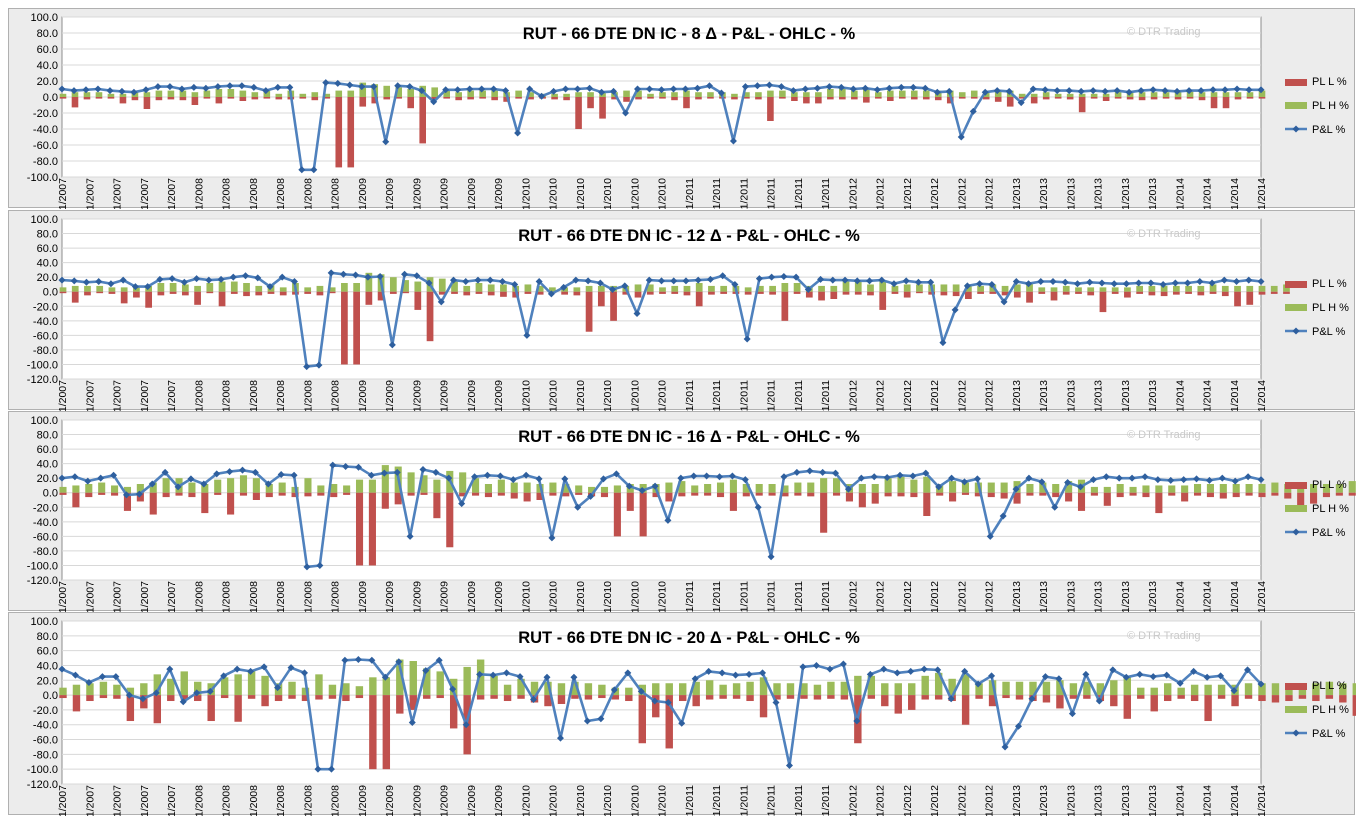 This screenshot has width=1360, height=819. I want to click on x-tick-label: 01/01/2012, so click(853, 800).